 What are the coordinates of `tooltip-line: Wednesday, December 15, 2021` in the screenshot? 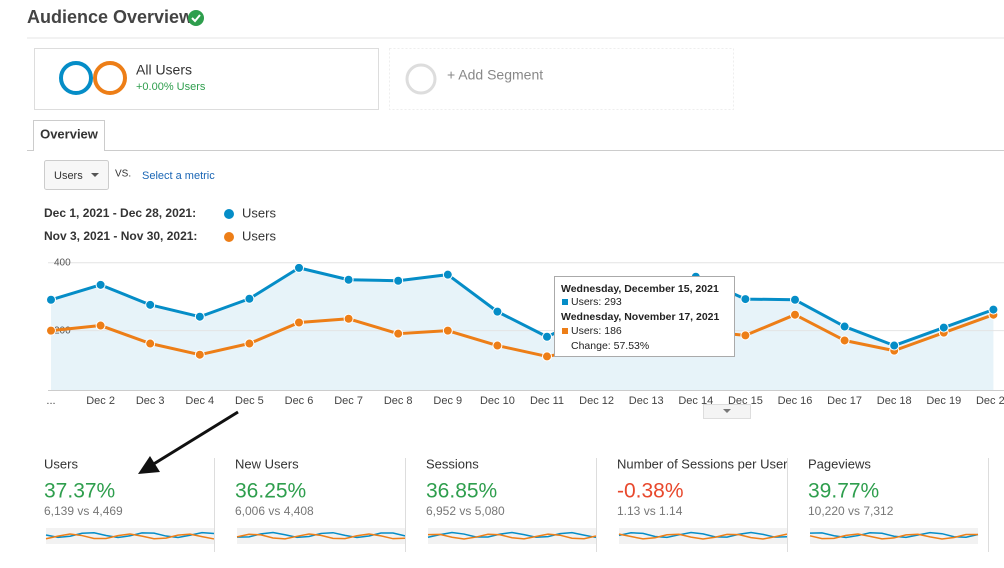 It's located at (640, 289).